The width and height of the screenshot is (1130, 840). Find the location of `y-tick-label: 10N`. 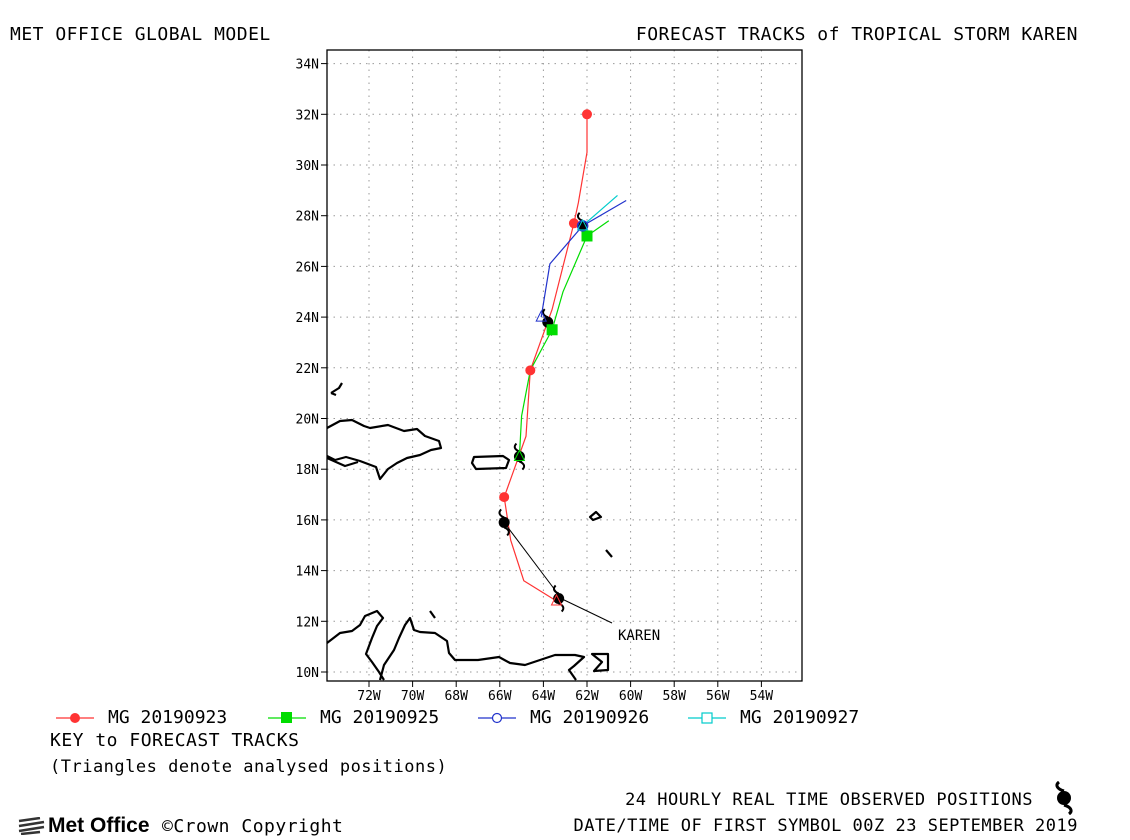

y-tick-label: 10N is located at coordinates (307, 673).